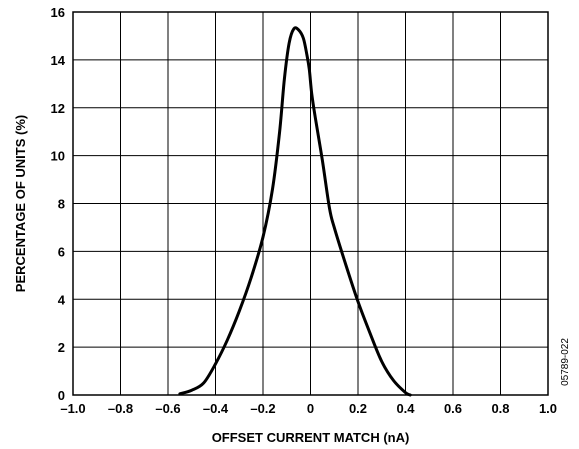 The image size is (579, 449). I want to click on x-tick-label: 0, so click(310, 408).